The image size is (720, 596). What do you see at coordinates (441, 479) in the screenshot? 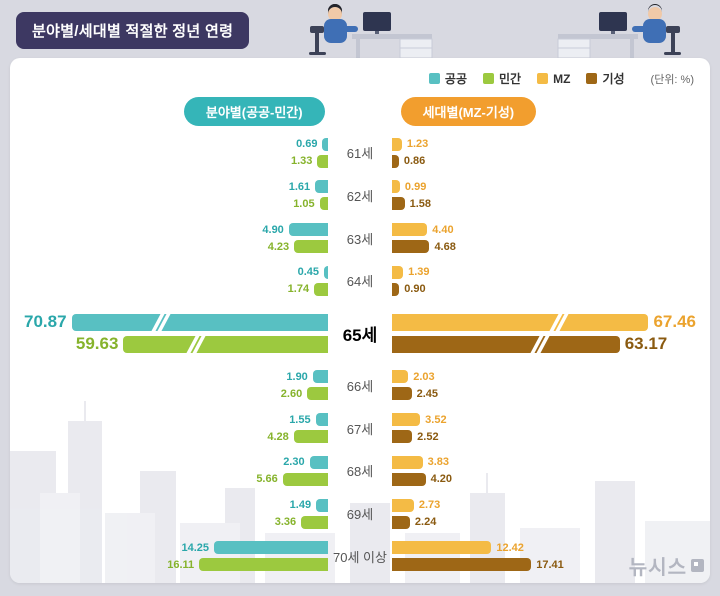
I see `value-established: 4.20` at bounding box center [441, 479].